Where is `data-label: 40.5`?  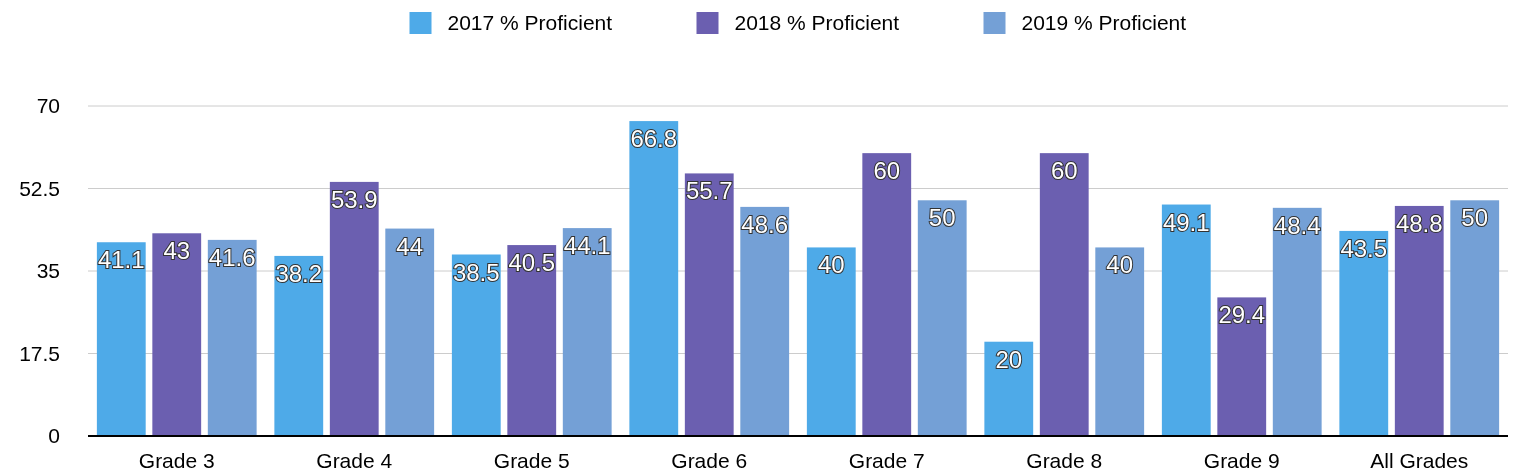 data-label: 40.5 is located at coordinates (532, 263).